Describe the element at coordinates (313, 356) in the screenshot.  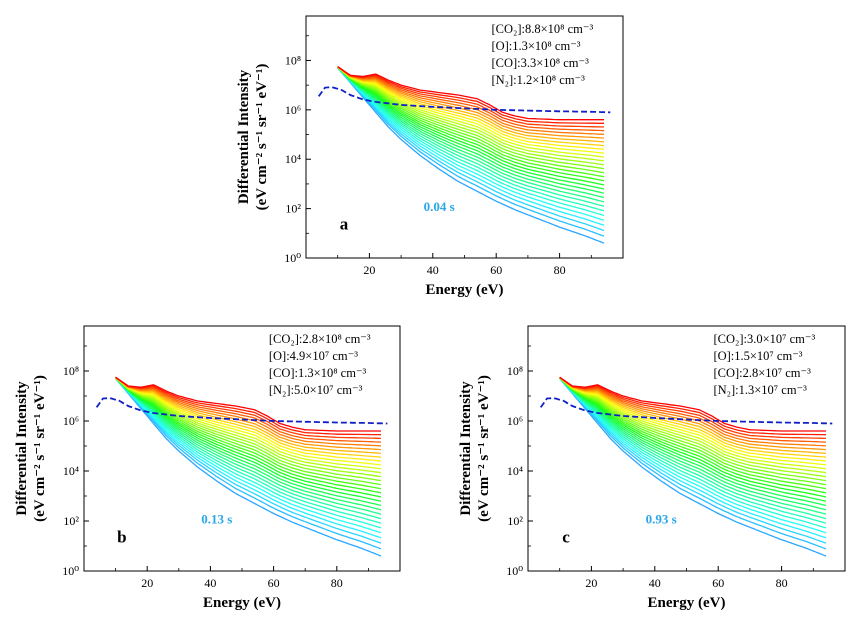
I see `density-annotation: [O]:4.9×10⁷ cm⁻³` at that location.